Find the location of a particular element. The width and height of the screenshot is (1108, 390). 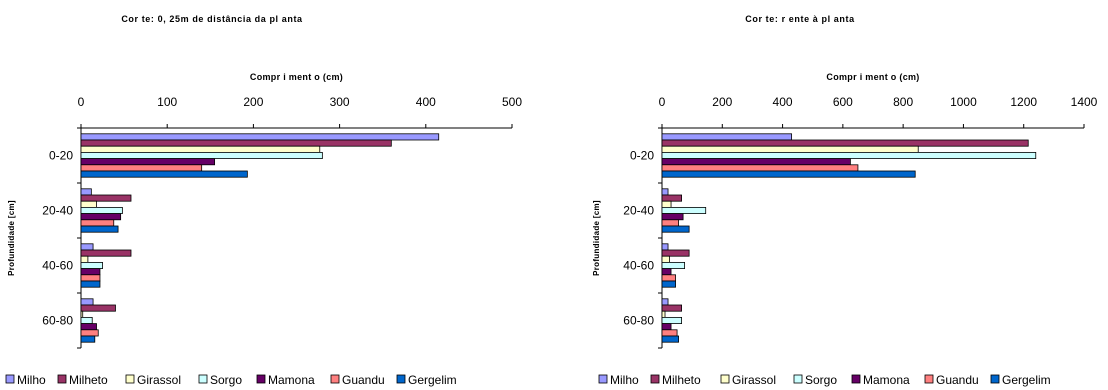

left-legend-label-sorgo: Sorgo is located at coordinates (226, 380).